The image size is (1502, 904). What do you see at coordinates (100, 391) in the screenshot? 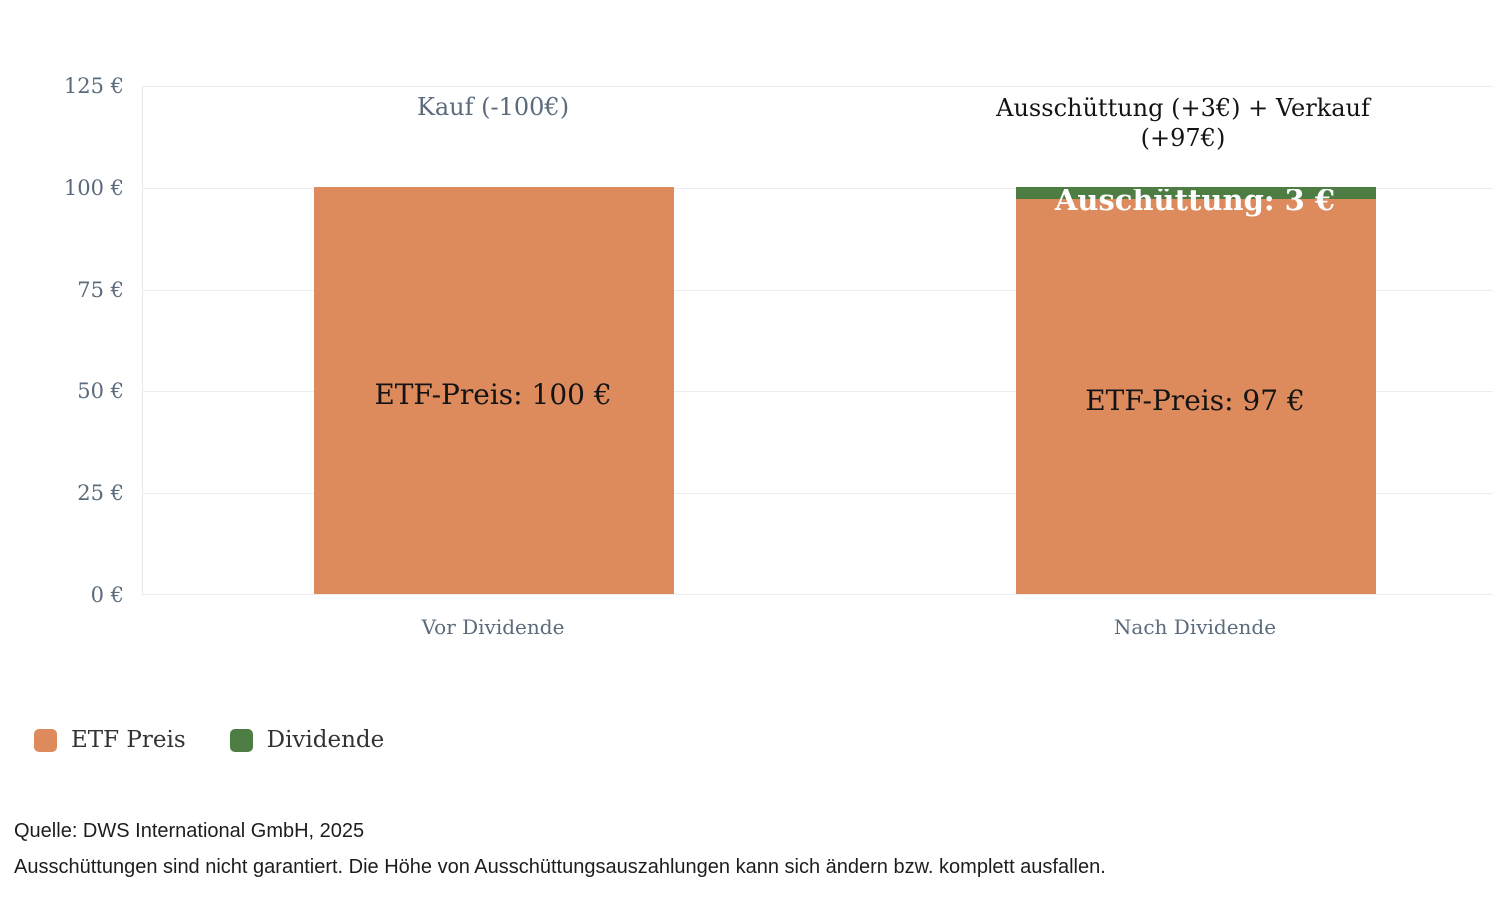
I see `y-axis-tick-50: 50 €` at bounding box center [100, 391].